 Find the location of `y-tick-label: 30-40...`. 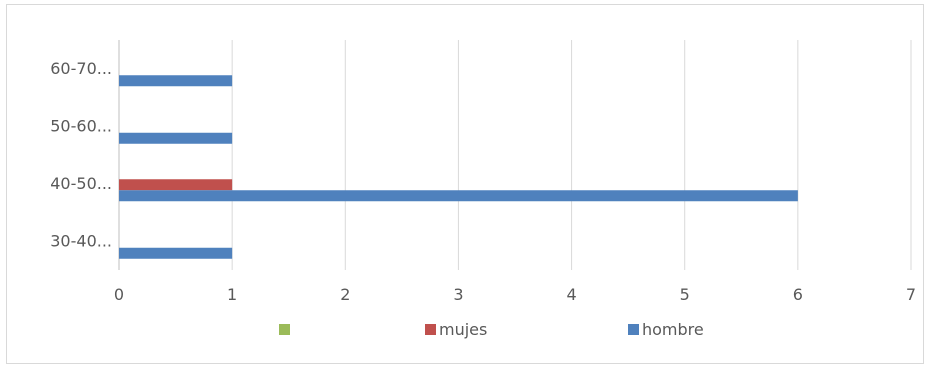

y-tick-label: 30-40... is located at coordinates (81, 240).